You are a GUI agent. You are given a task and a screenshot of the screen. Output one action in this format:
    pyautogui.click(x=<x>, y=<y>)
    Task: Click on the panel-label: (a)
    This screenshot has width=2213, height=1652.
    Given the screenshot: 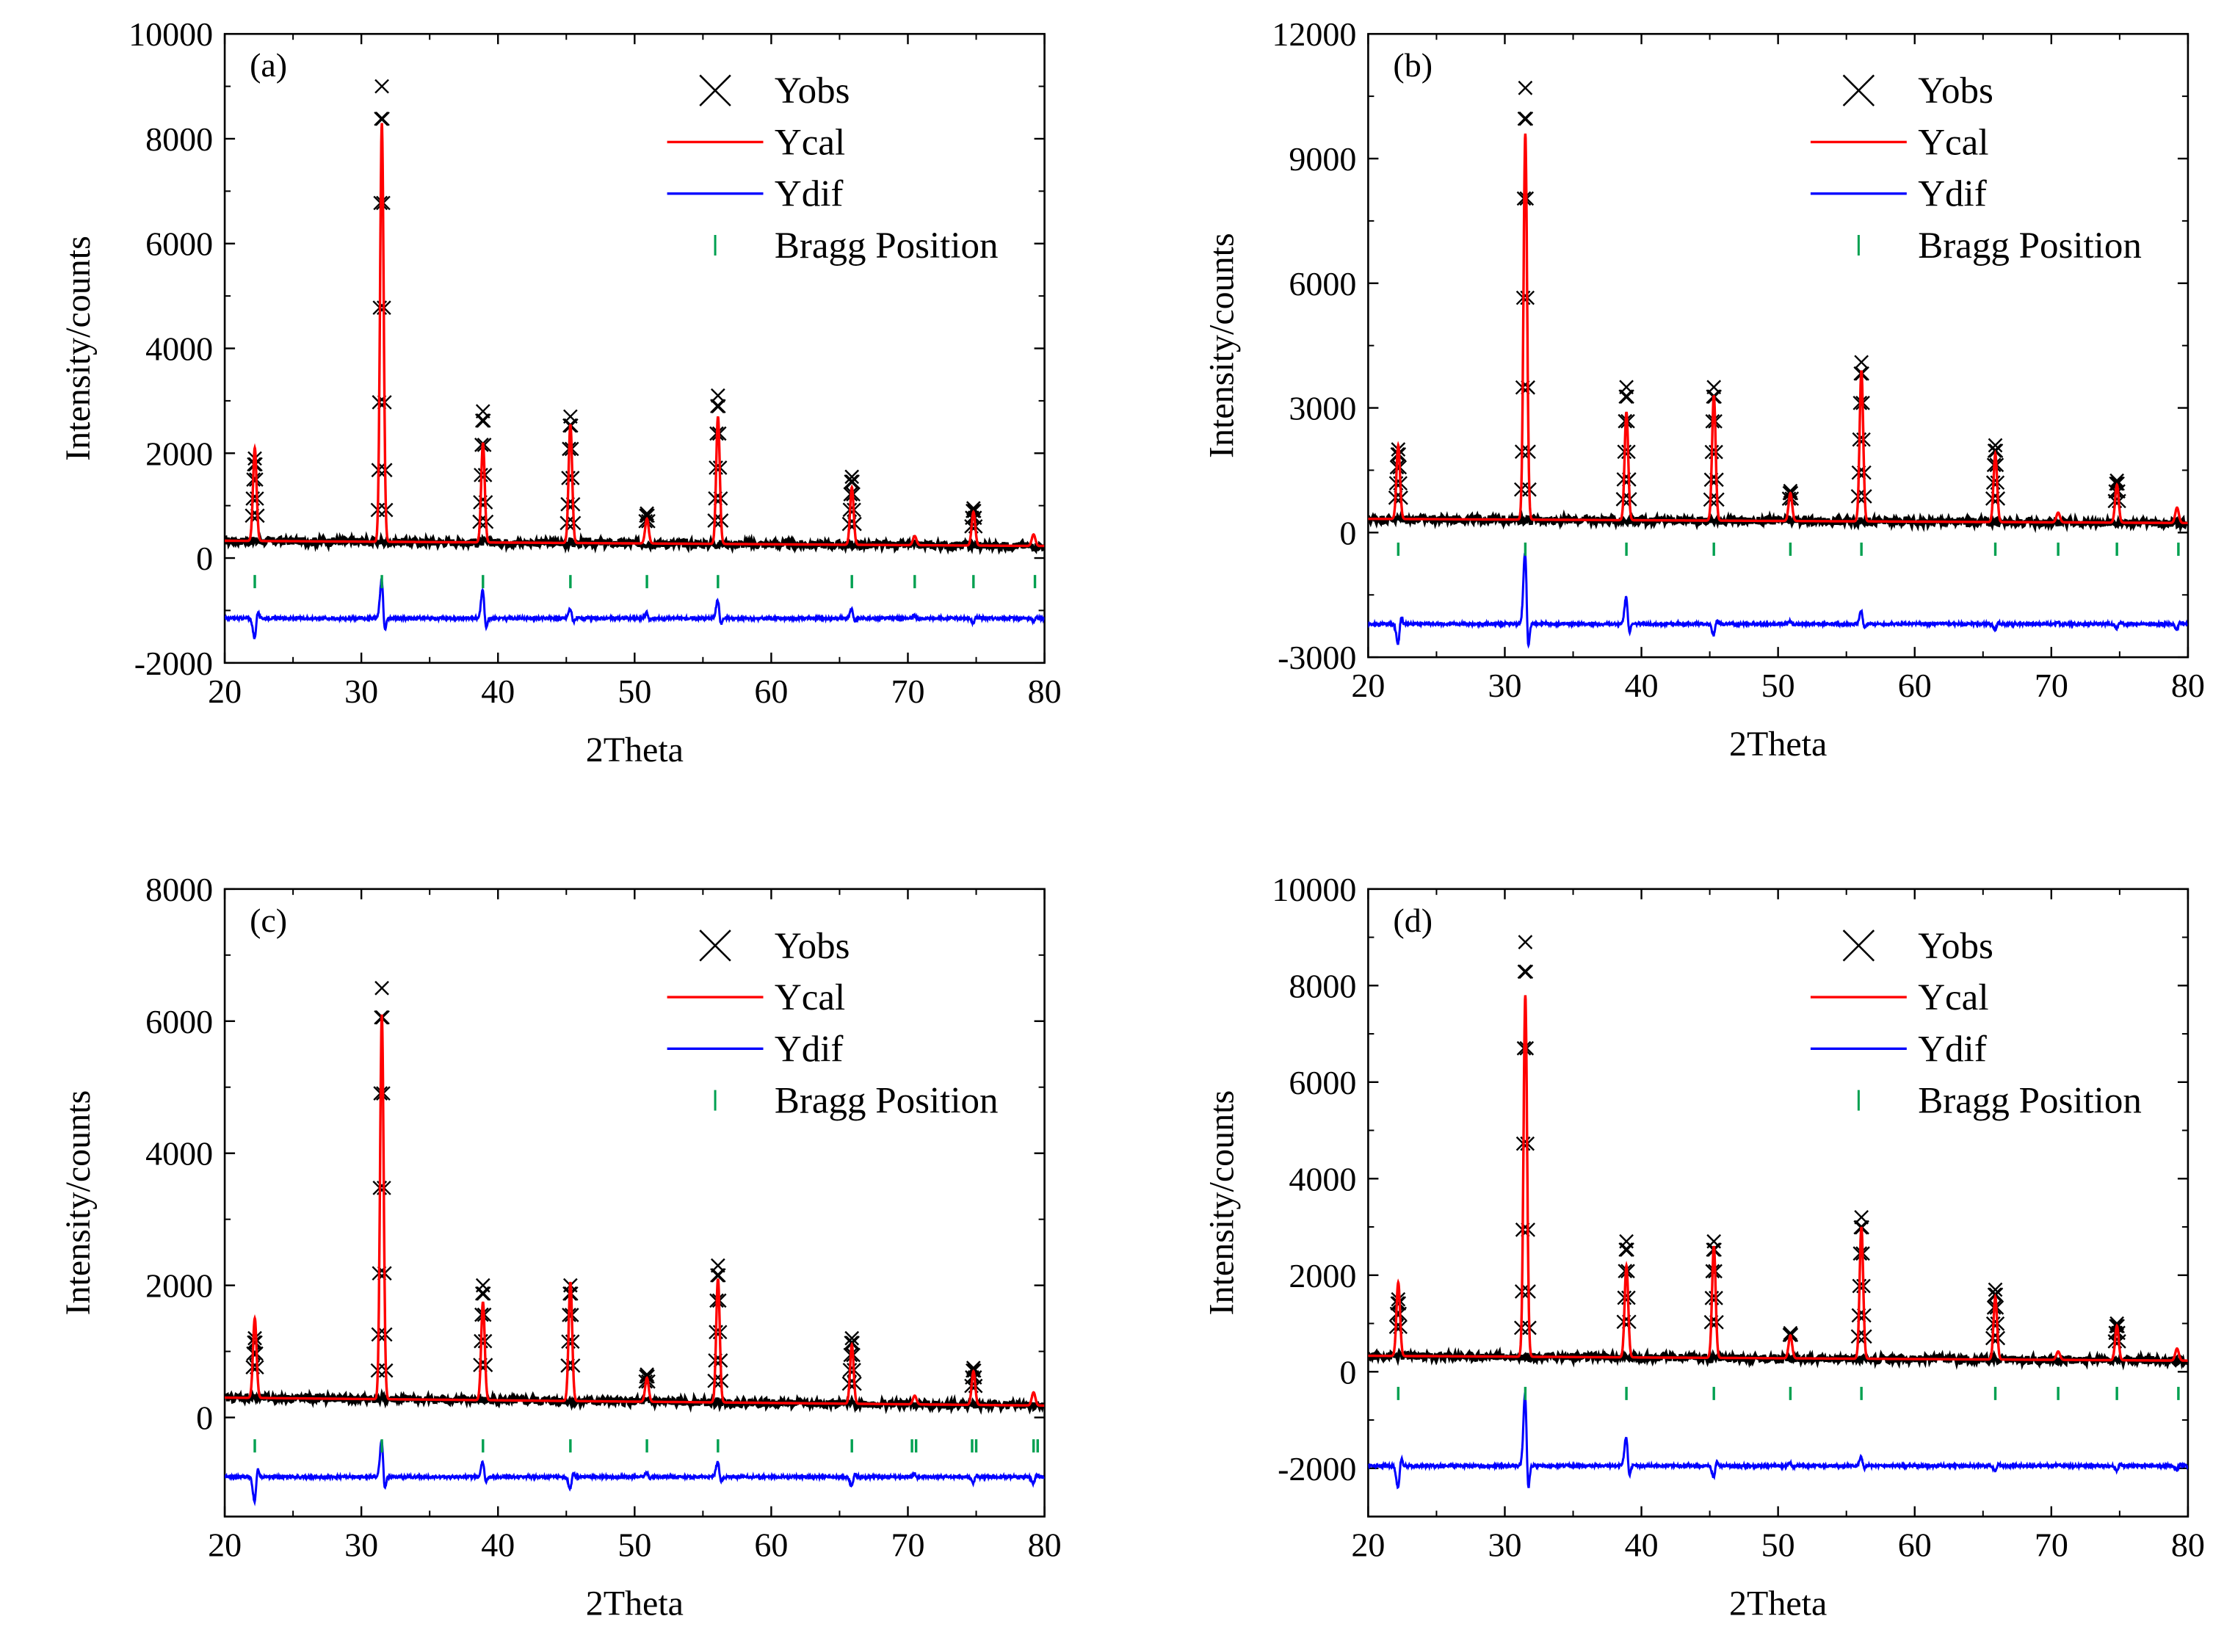 What is the action you would take?
    pyautogui.click(x=268, y=65)
    